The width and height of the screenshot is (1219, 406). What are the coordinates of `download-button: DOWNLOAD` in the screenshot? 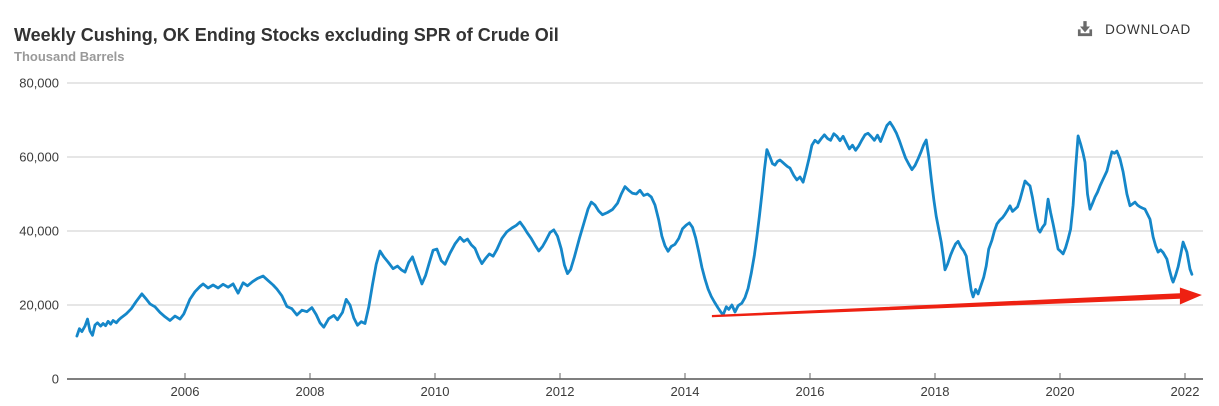 It's located at (1133, 29).